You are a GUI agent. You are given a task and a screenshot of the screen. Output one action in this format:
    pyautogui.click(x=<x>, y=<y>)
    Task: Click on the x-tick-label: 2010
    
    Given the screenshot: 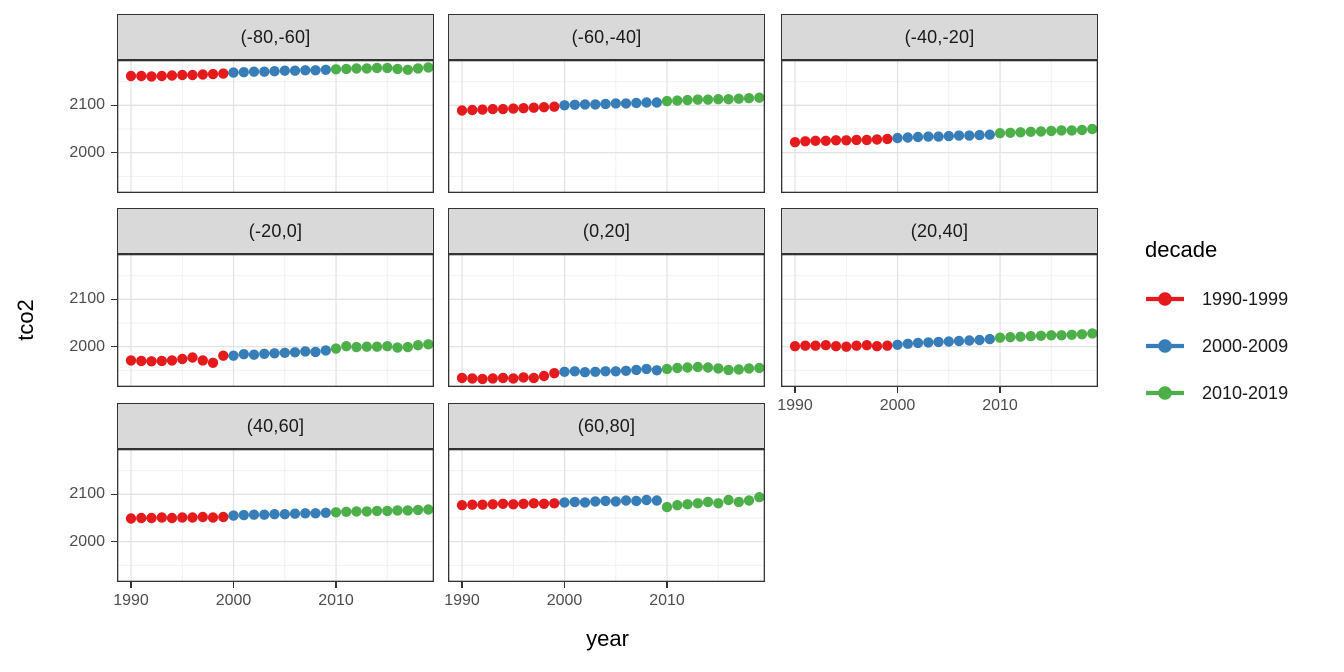 What is the action you would take?
    pyautogui.click(x=1000, y=405)
    